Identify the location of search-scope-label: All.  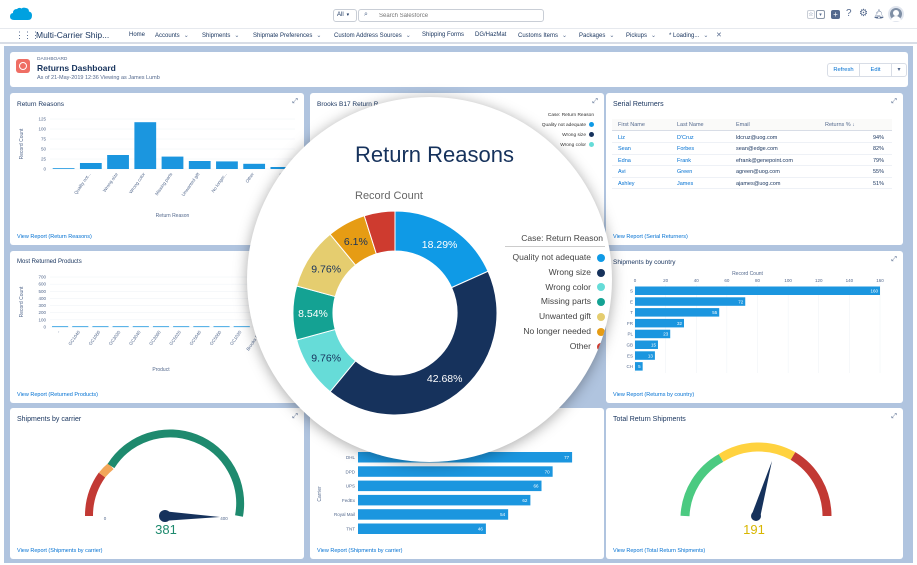
(340, 15).